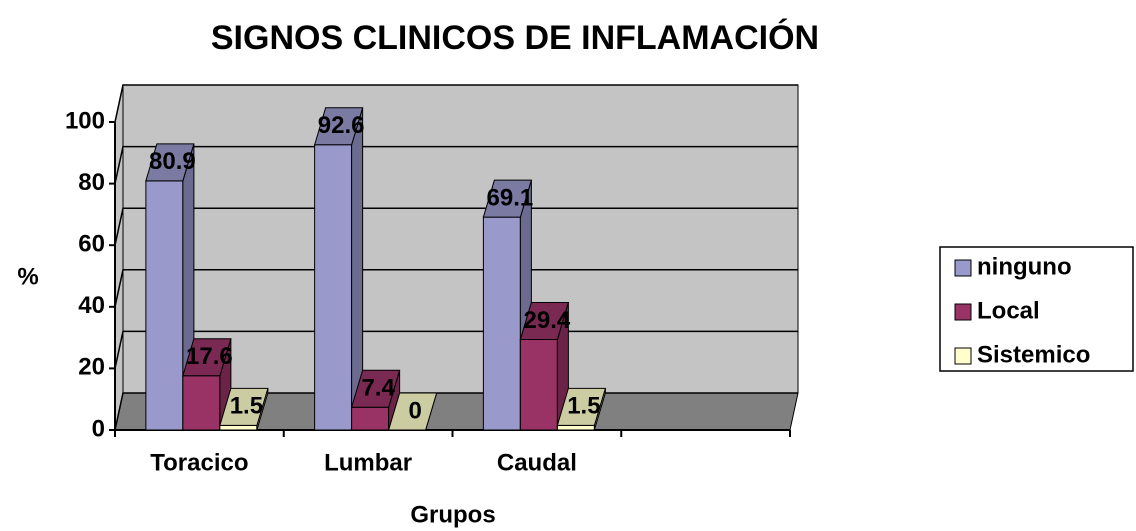  What do you see at coordinates (98, 428) in the screenshot?
I see `y-tick-label: 0` at bounding box center [98, 428].